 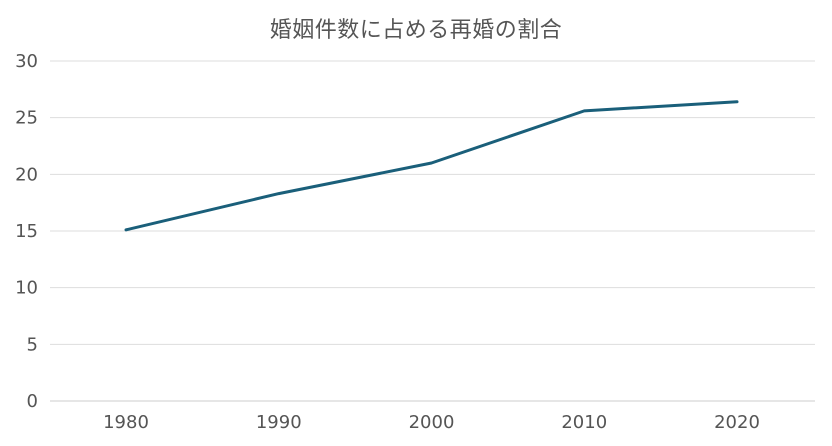 What do you see at coordinates (737, 422) in the screenshot?
I see `x-tick-label: 2020` at bounding box center [737, 422].